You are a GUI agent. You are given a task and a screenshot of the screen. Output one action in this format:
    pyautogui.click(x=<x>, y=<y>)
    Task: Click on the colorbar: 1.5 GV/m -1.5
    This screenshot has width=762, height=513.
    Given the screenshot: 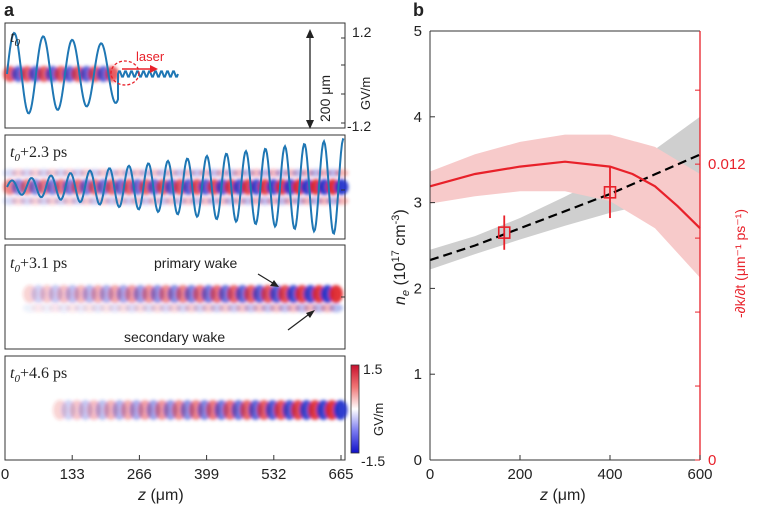 What is the action you would take?
    pyautogui.click(x=368, y=415)
    